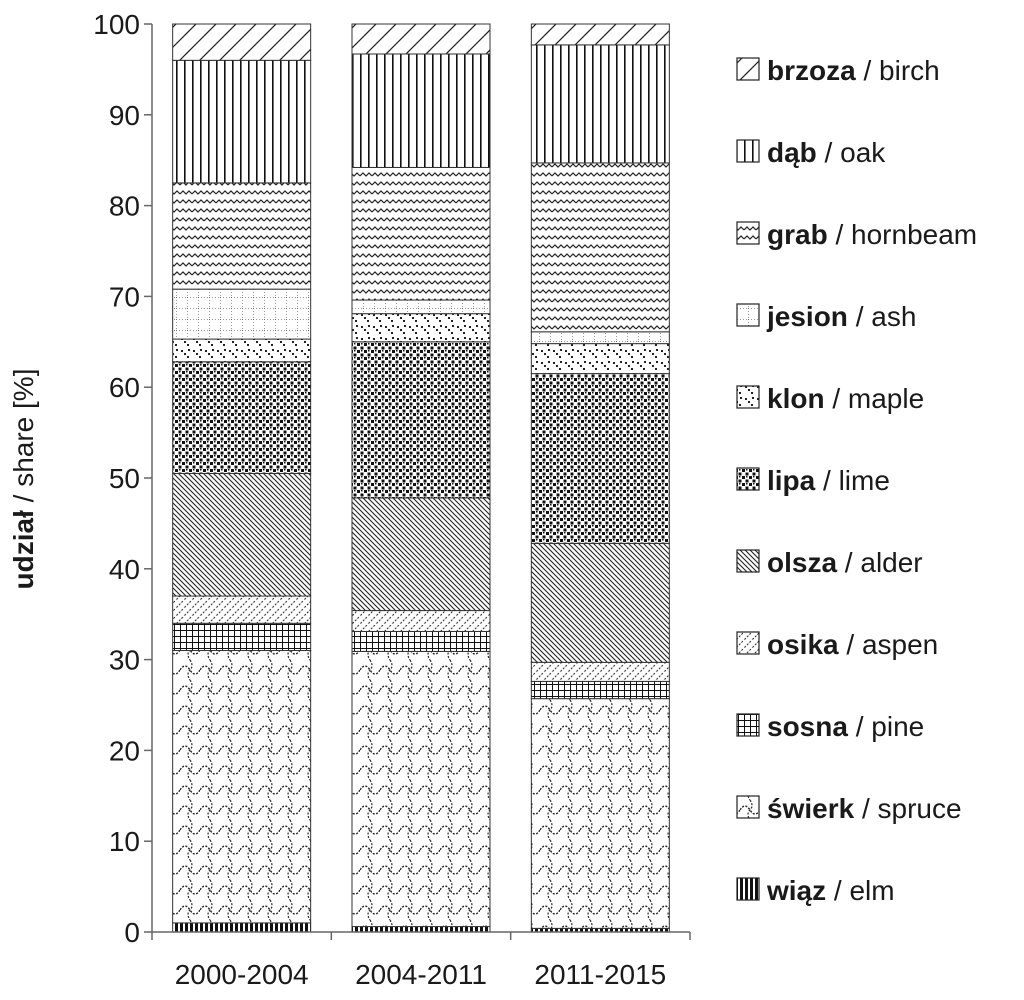 The width and height of the screenshot is (1024, 1000). I want to click on legend-label: jesion / ash, so click(841, 316).